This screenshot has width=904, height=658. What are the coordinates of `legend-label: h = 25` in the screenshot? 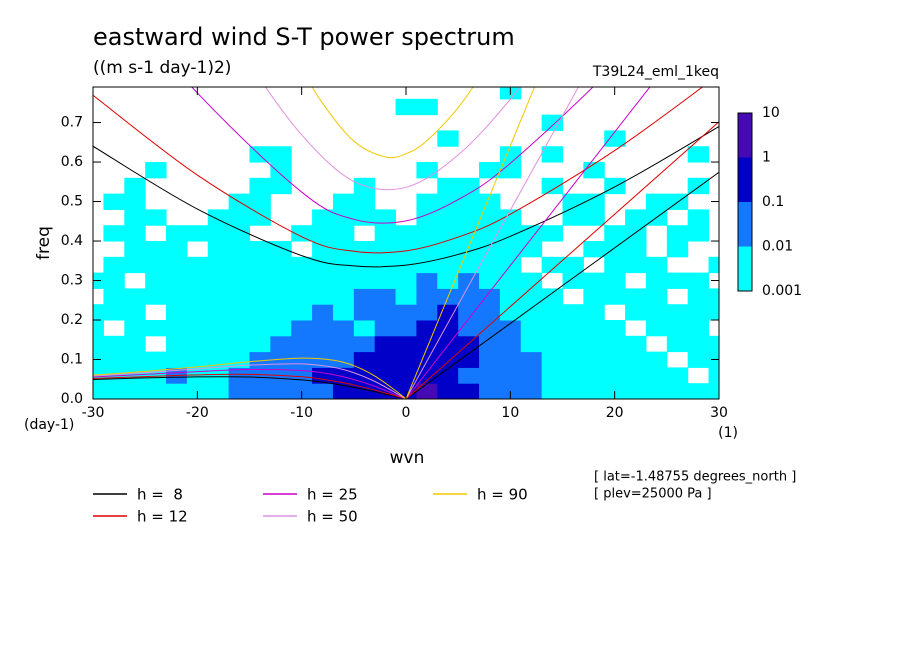 It's located at (332, 495).